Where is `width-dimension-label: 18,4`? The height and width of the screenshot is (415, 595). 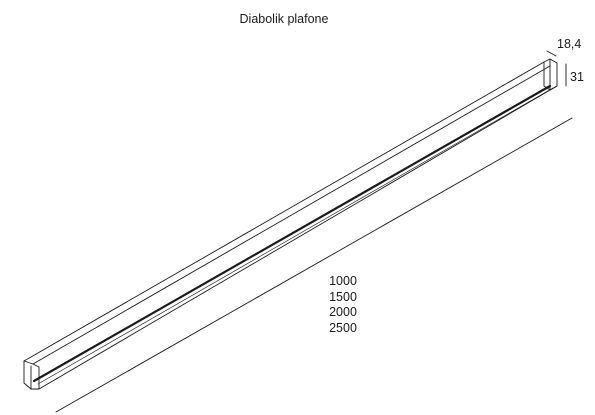 width-dimension-label: 18,4 is located at coordinates (569, 44).